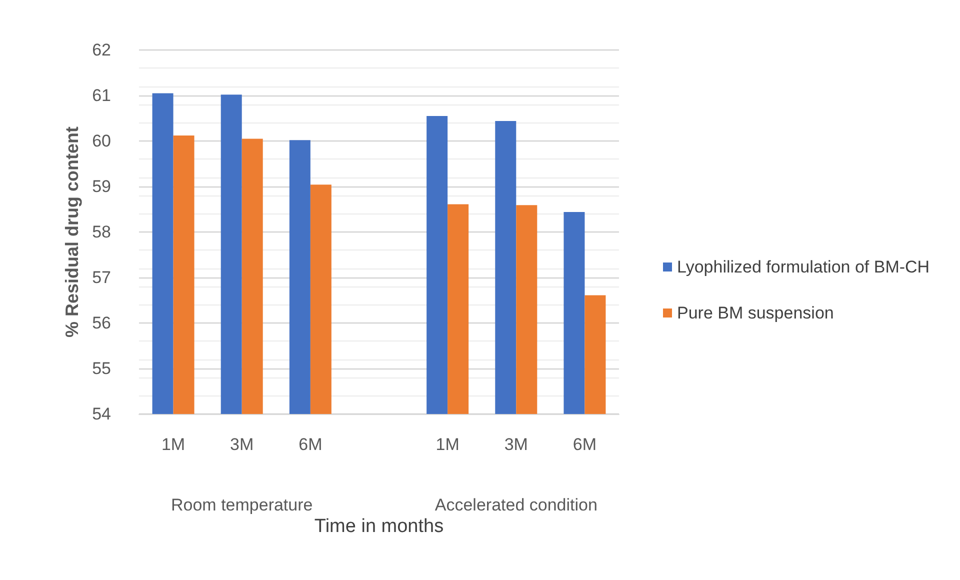  Describe the element at coordinates (755, 313) in the screenshot. I see `legend-label: Pure BM suspension` at that location.